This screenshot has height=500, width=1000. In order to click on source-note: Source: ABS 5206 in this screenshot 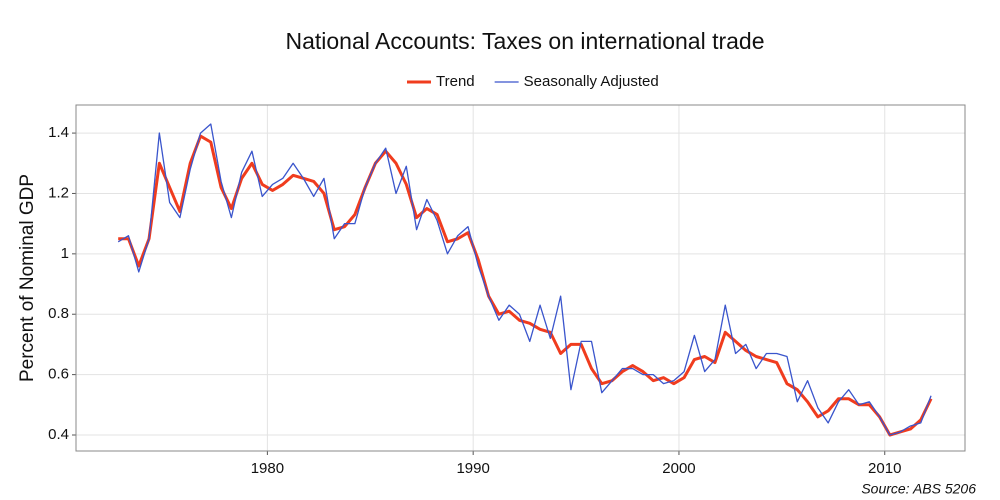, I will do `click(918, 489)`.